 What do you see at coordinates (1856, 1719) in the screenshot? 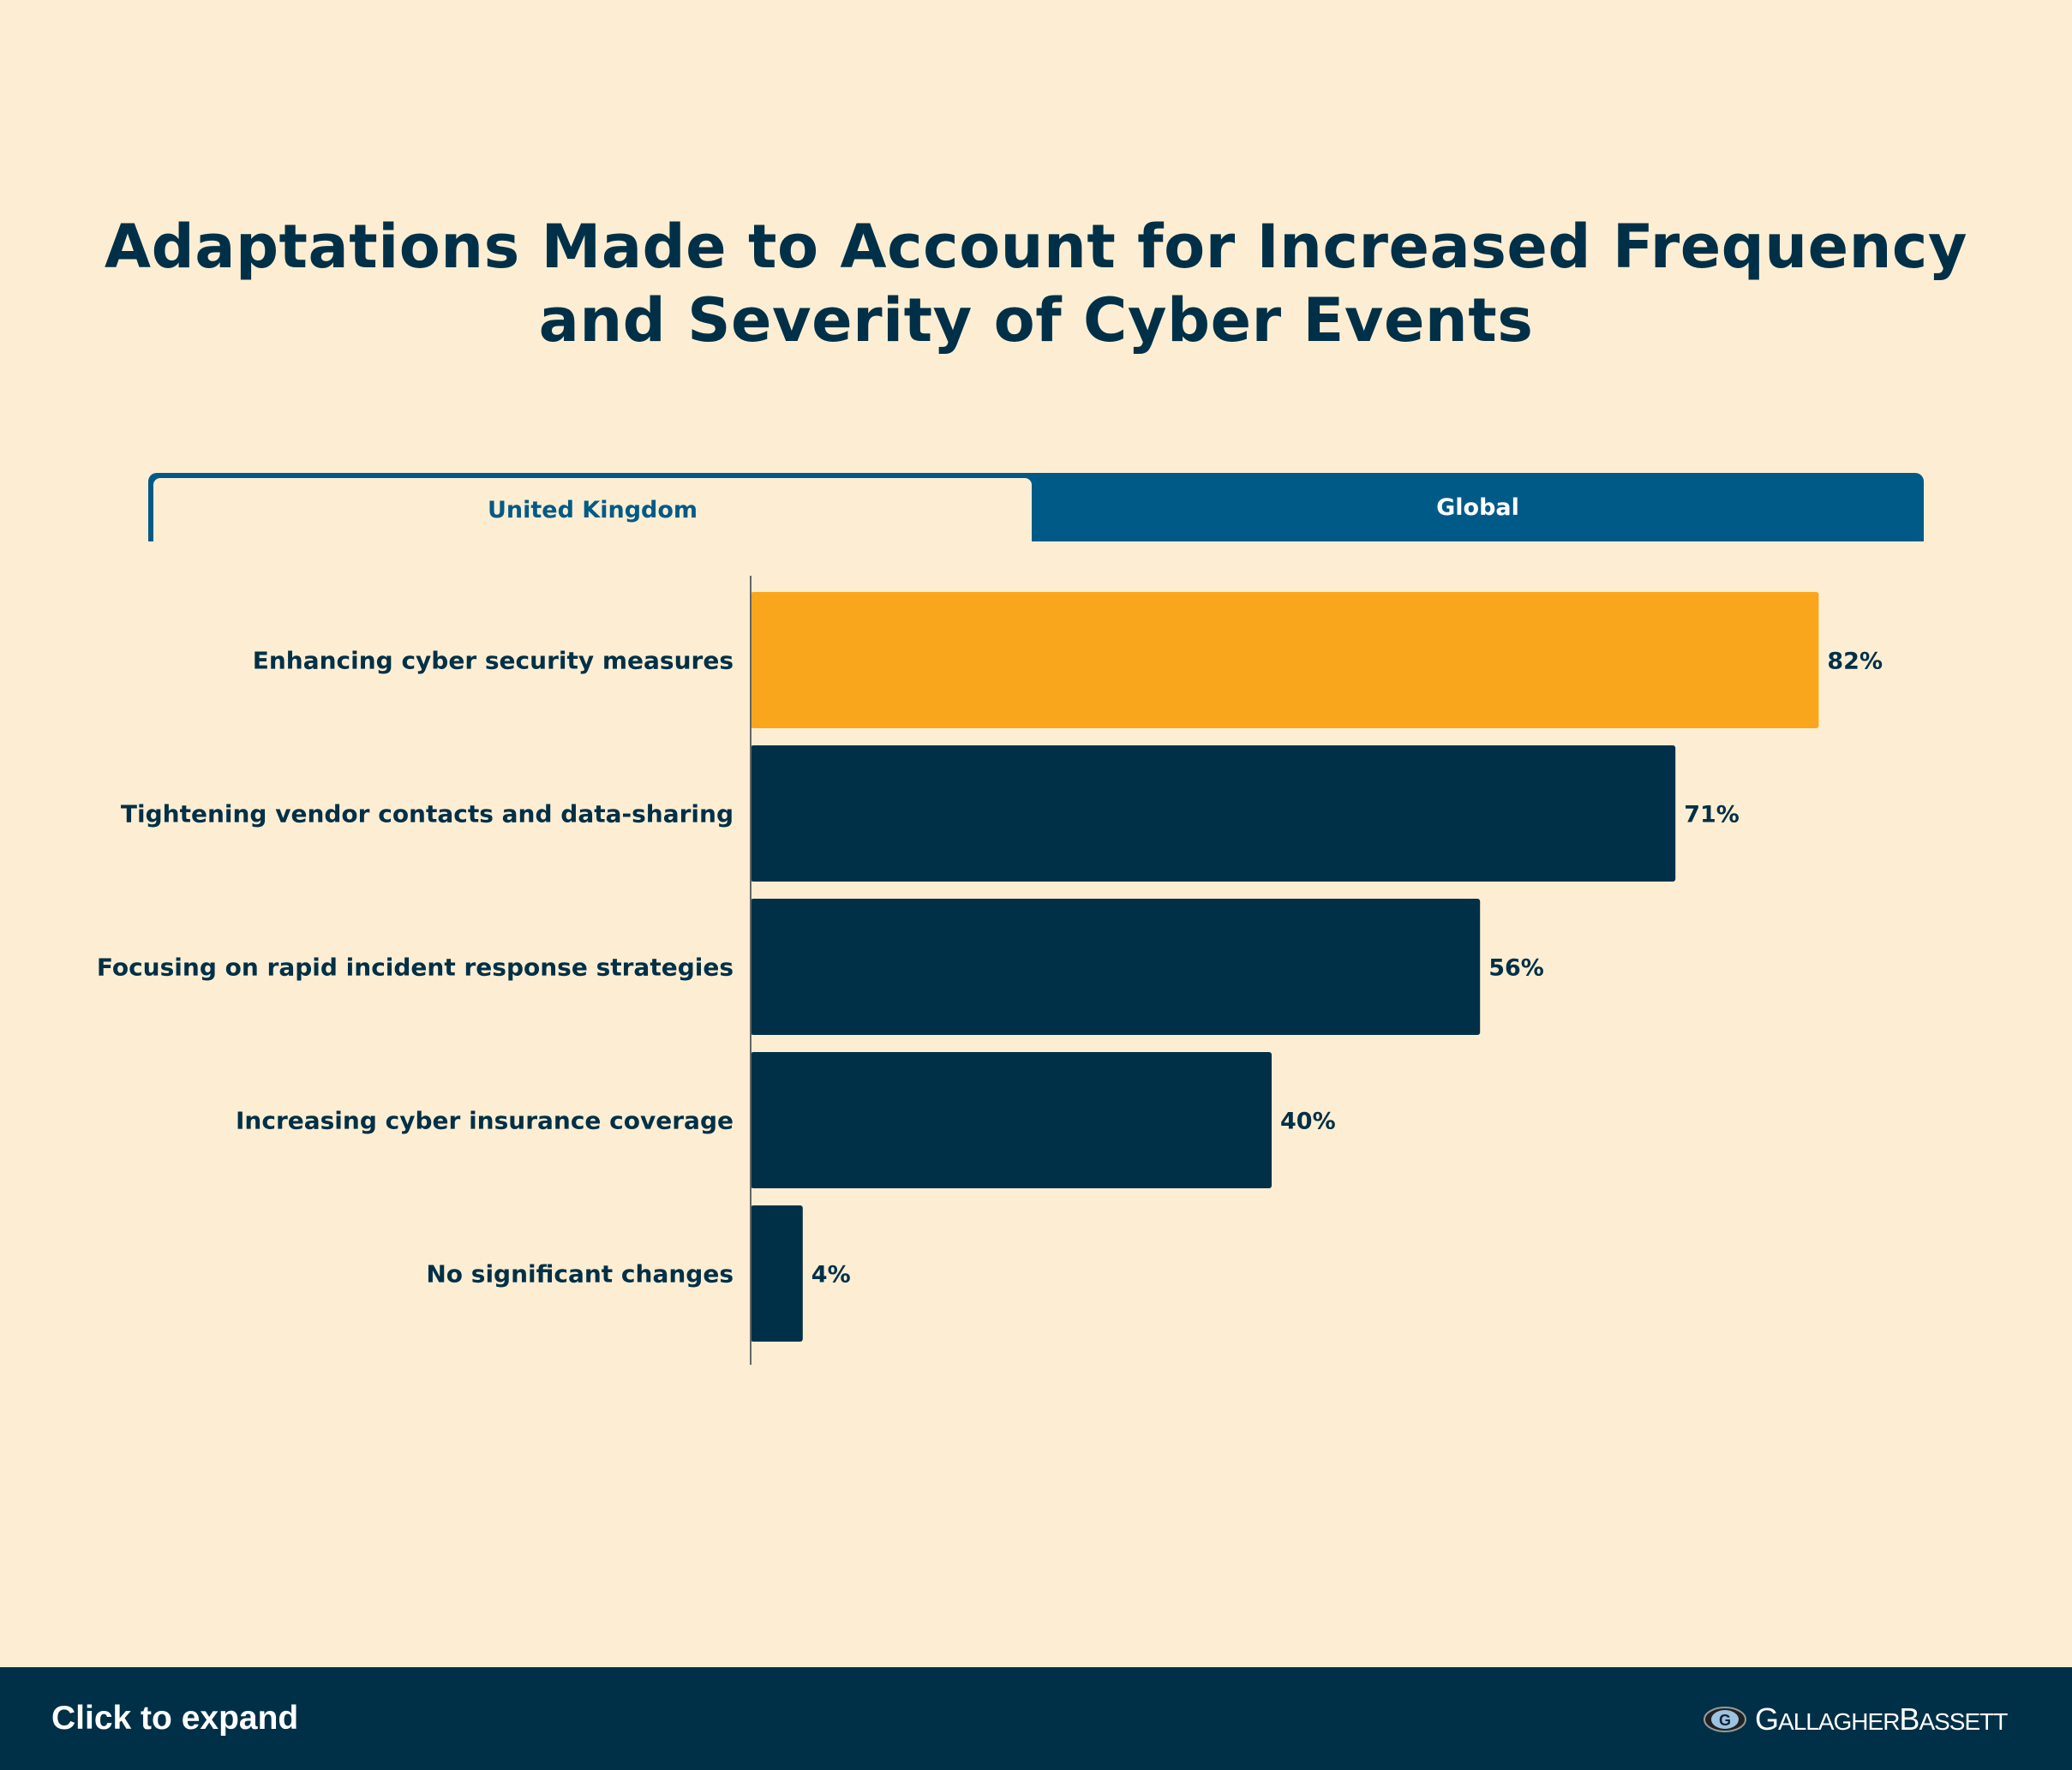
I see `gallagher-bassett-logo: G GALLAGHERBASSETT` at bounding box center [1856, 1719].